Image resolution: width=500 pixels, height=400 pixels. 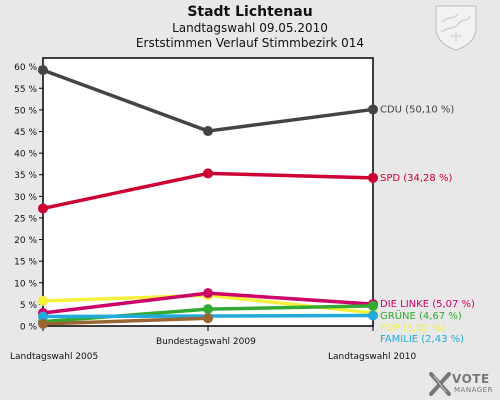 I want to click on vote-manager-logo: VOTE MANAGER, so click(x=463, y=383).